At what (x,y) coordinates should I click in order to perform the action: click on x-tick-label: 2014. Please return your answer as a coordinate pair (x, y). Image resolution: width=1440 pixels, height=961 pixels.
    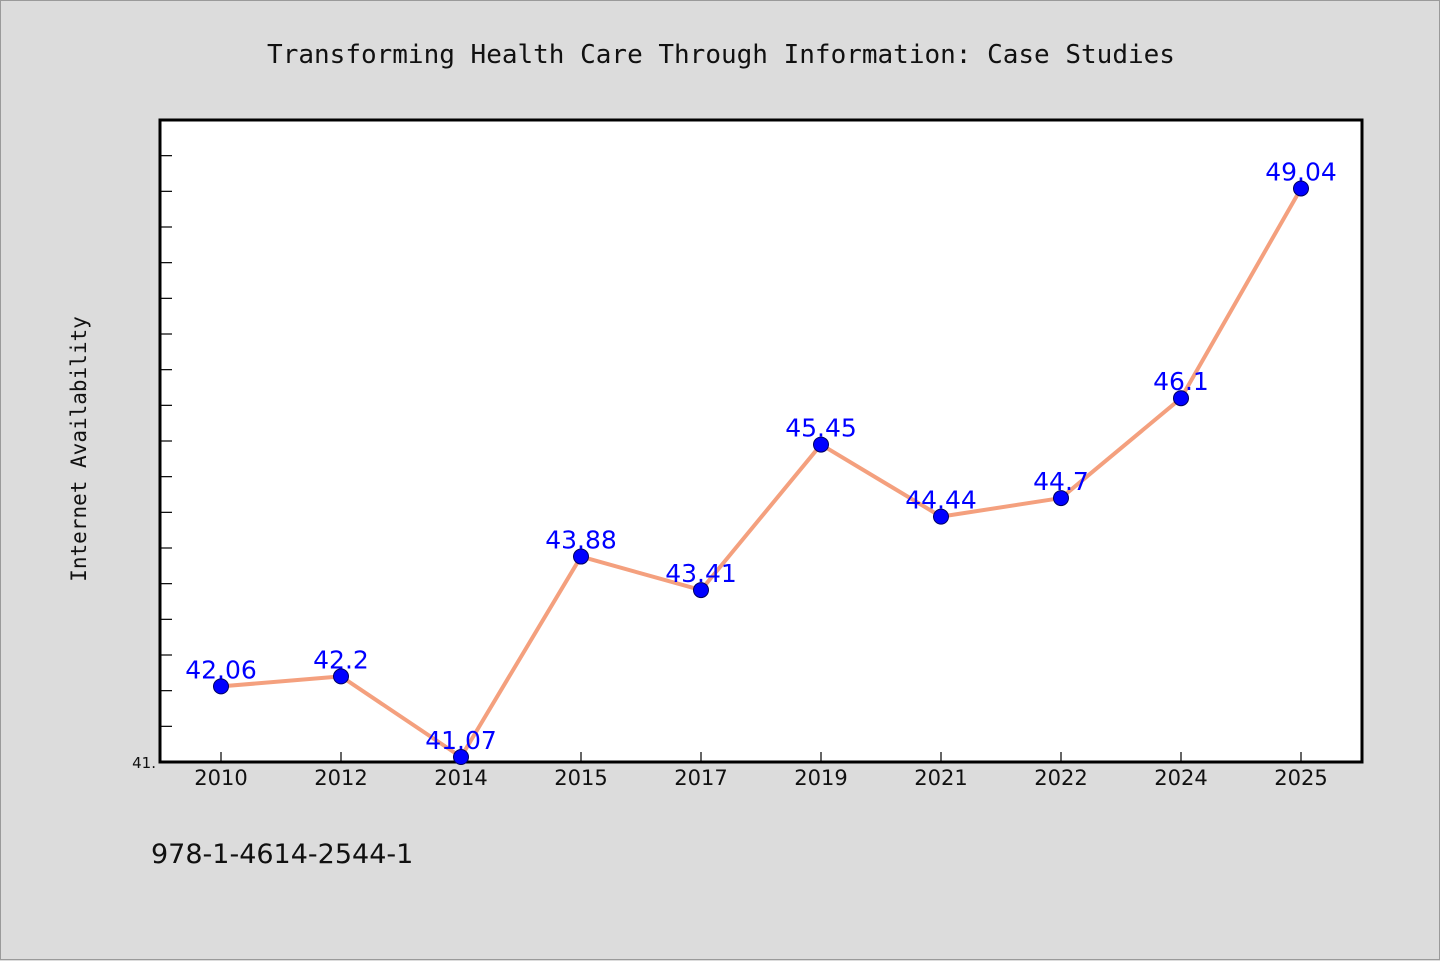
    Looking at the image, I should click on (460, 778).